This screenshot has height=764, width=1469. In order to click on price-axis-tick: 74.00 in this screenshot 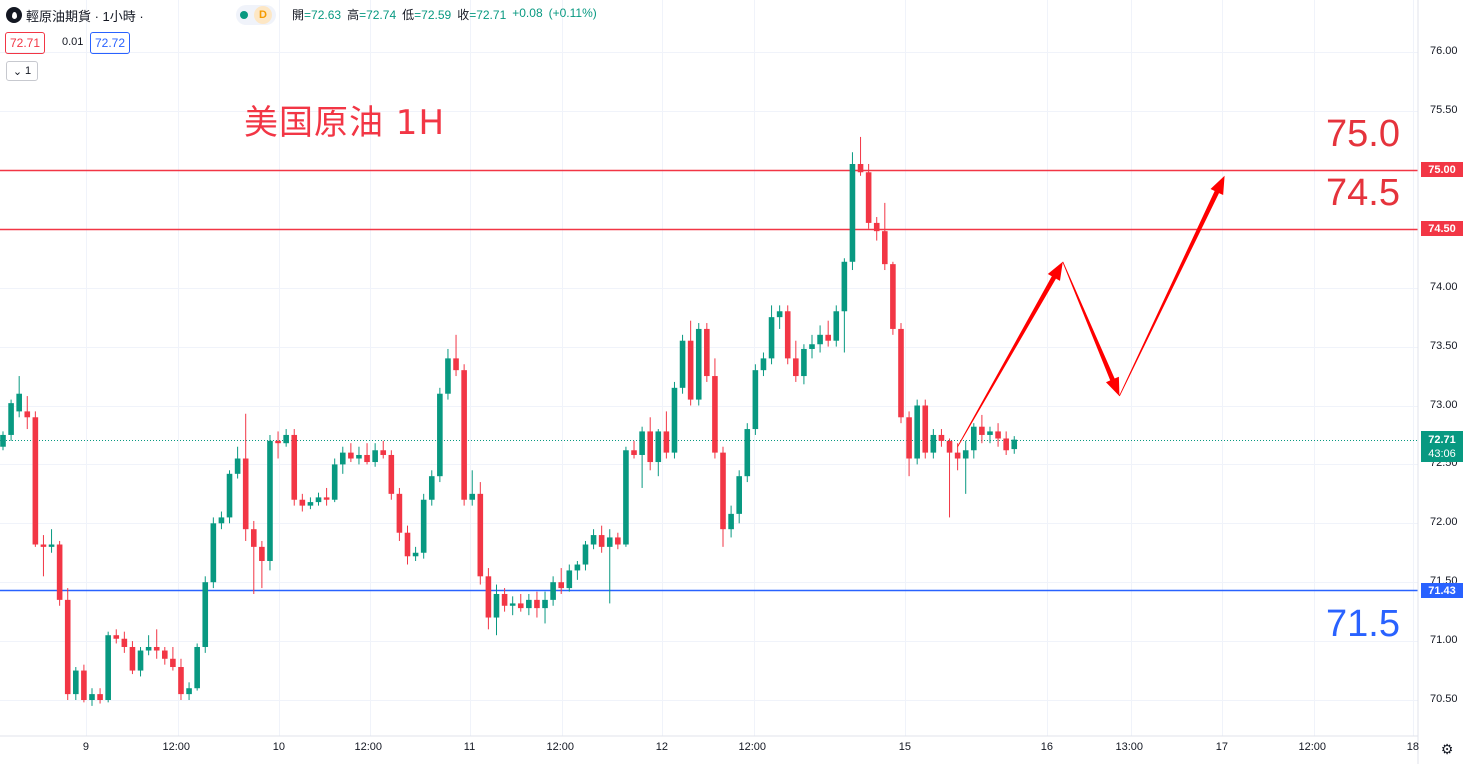, I will do `click(1444, 286)`.